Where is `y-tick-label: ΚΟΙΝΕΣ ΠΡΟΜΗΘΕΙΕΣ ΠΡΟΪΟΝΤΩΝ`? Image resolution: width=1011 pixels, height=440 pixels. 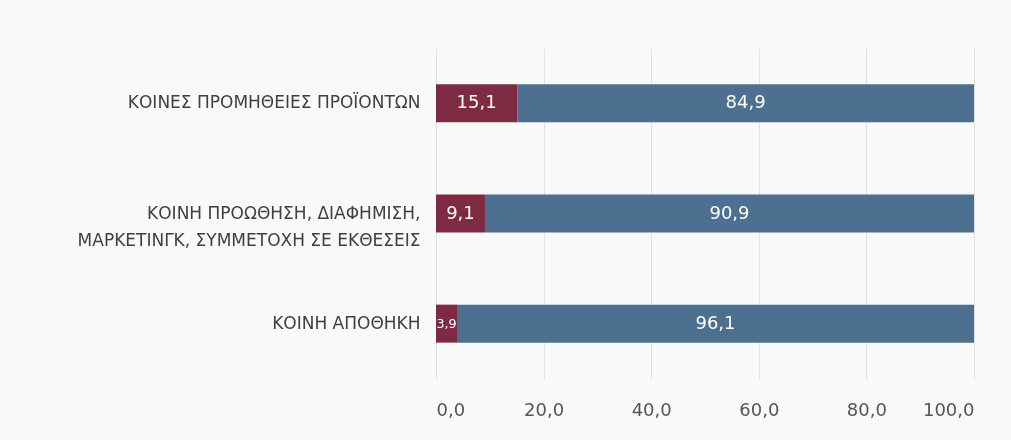
y-tick-label: ΚΟΙΝΕΣ ΠΡΟΜΗΘΕΙΕΣ ΠΡΟΪΟΝΤΩΝ is located at coordinates (274, 102).